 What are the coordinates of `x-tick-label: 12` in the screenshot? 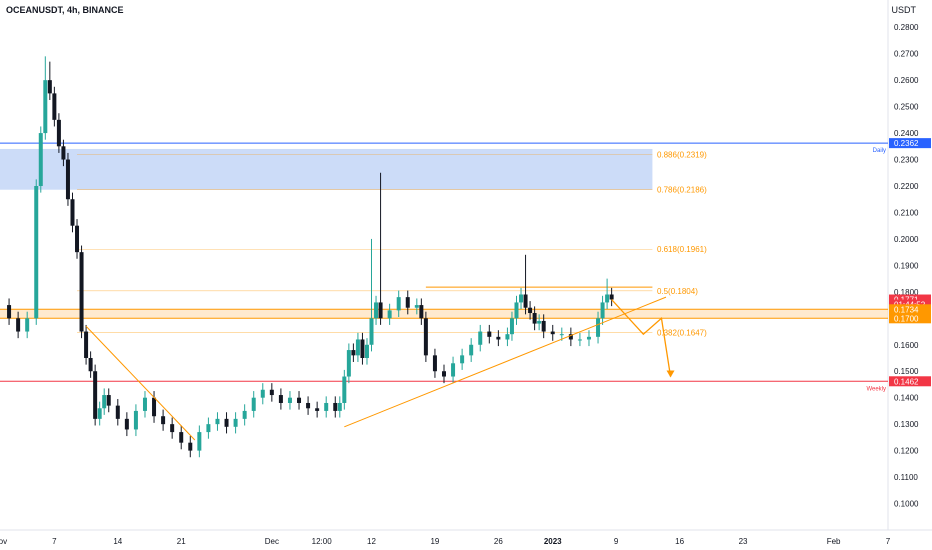 It's located at (371, 541).